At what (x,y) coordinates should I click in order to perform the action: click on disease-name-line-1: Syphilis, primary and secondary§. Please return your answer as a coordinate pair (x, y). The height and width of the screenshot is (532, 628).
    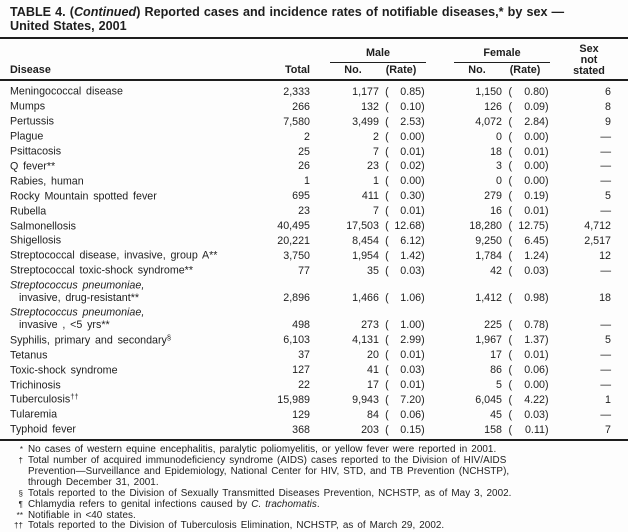
    Looking at the image, I should click on (141, 339).